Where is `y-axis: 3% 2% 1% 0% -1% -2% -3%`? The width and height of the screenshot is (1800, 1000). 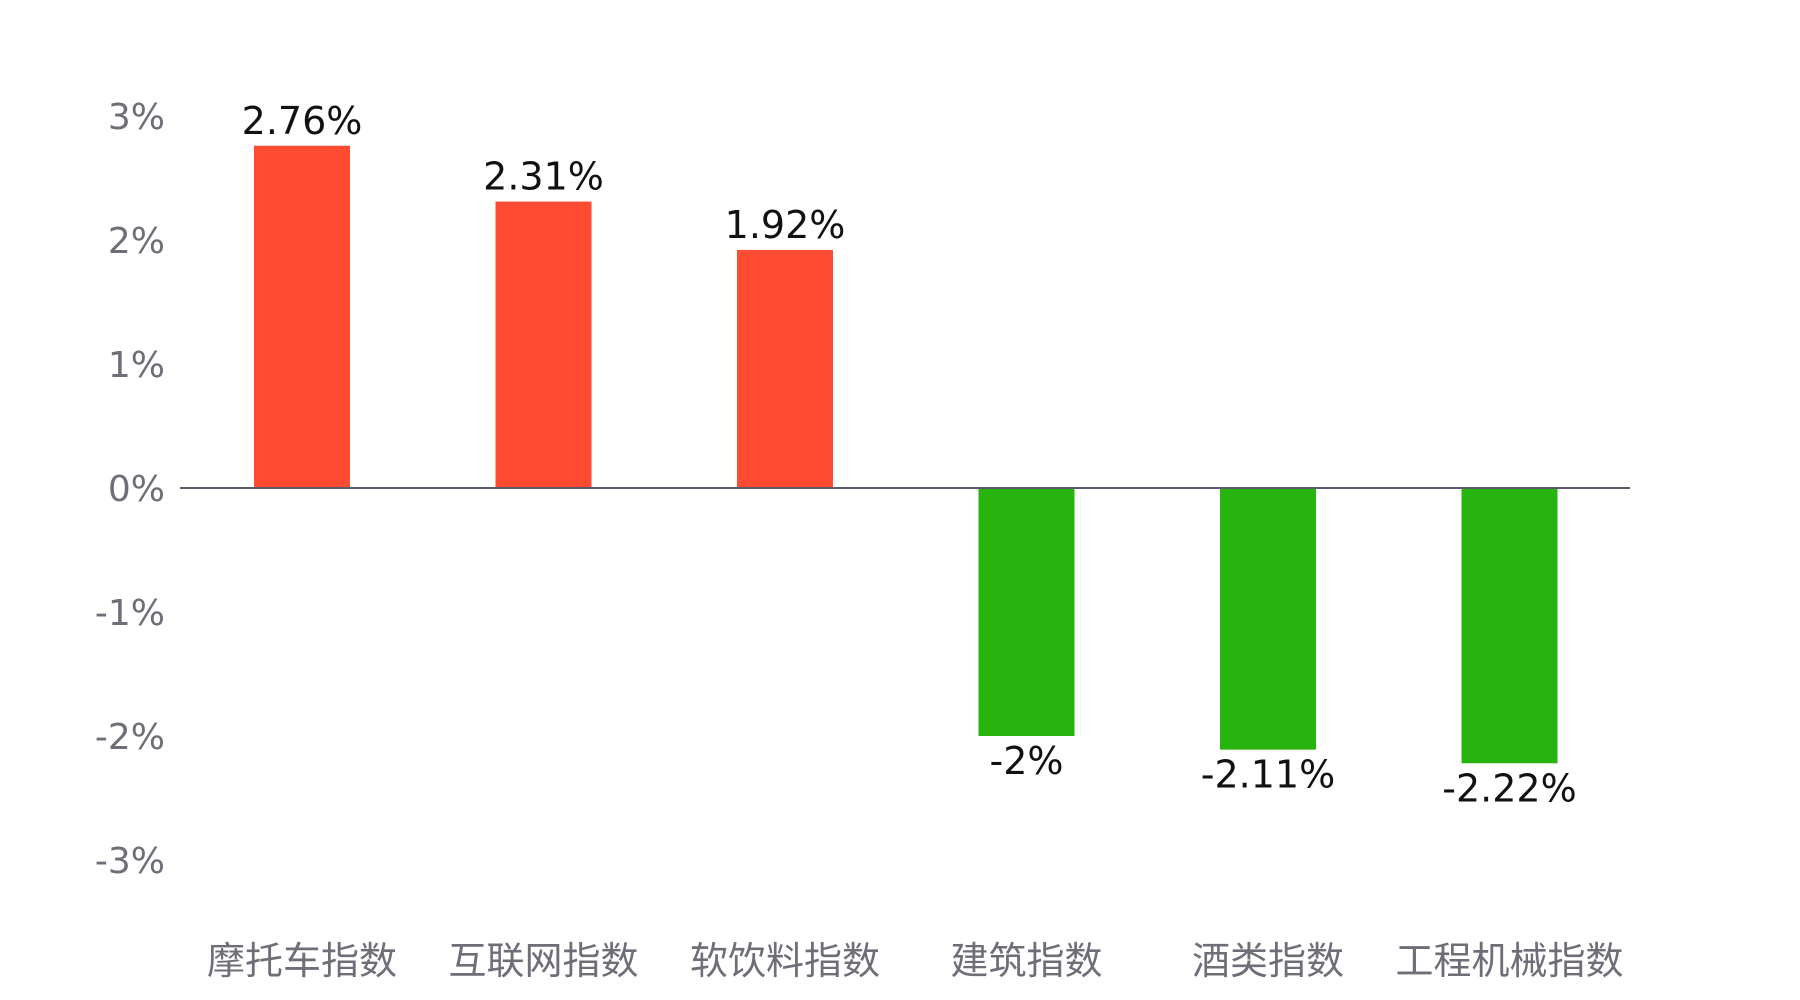 y-axis: 3% 2% 1% 0% -1% -2% -3% is located at coordinates (130, 489).